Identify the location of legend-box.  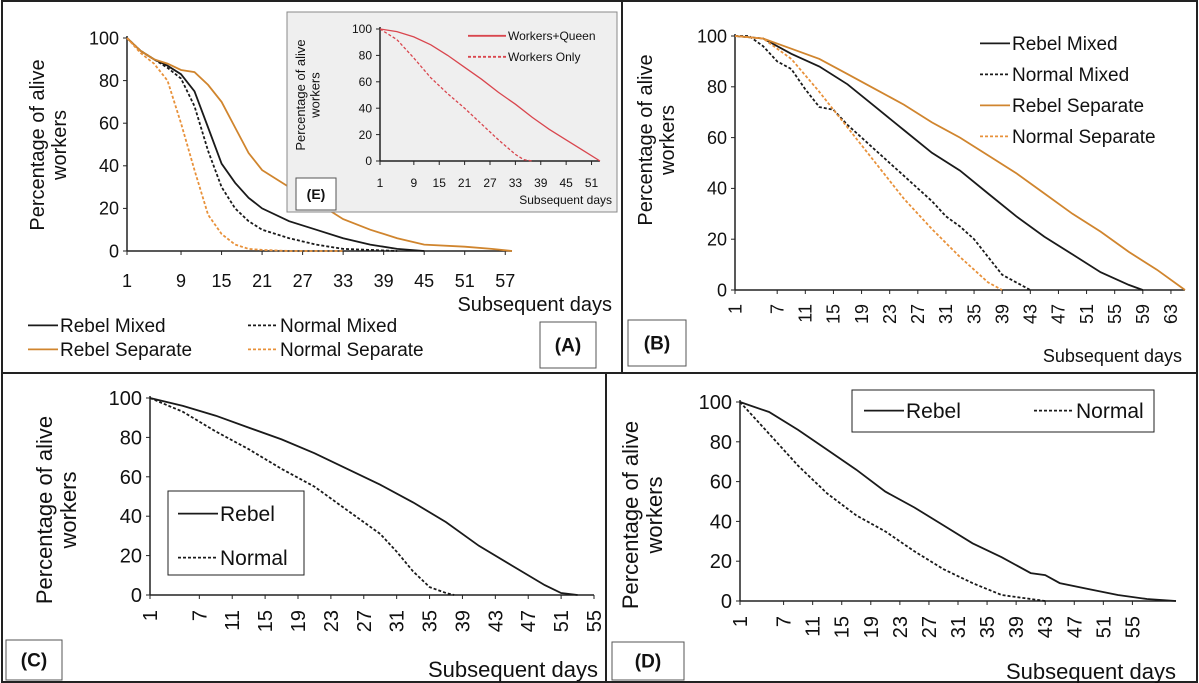
(236, 533).